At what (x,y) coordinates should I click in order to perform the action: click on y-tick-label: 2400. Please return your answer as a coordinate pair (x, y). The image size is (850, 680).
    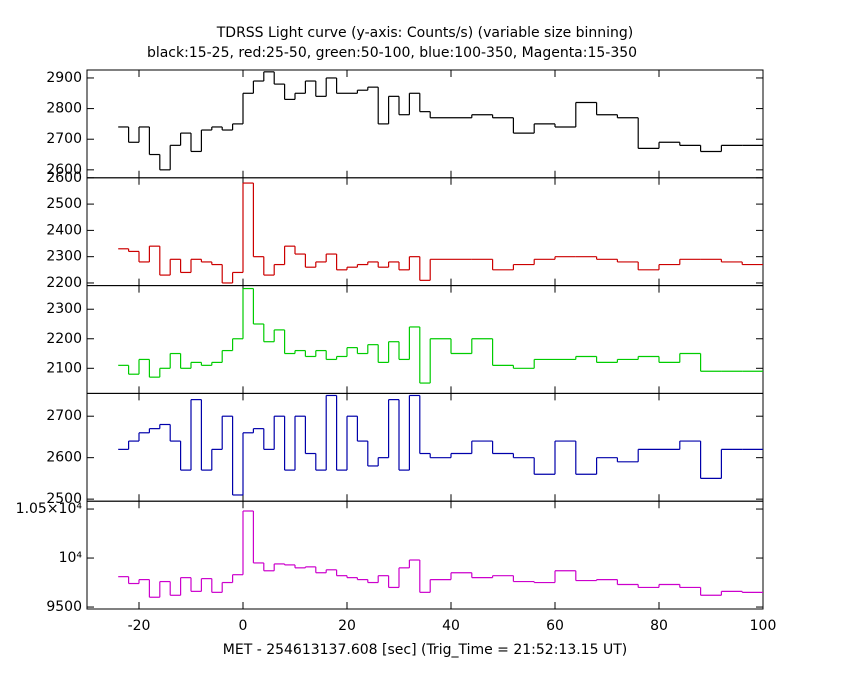
    Looking at the image, I should click on (64, 230).